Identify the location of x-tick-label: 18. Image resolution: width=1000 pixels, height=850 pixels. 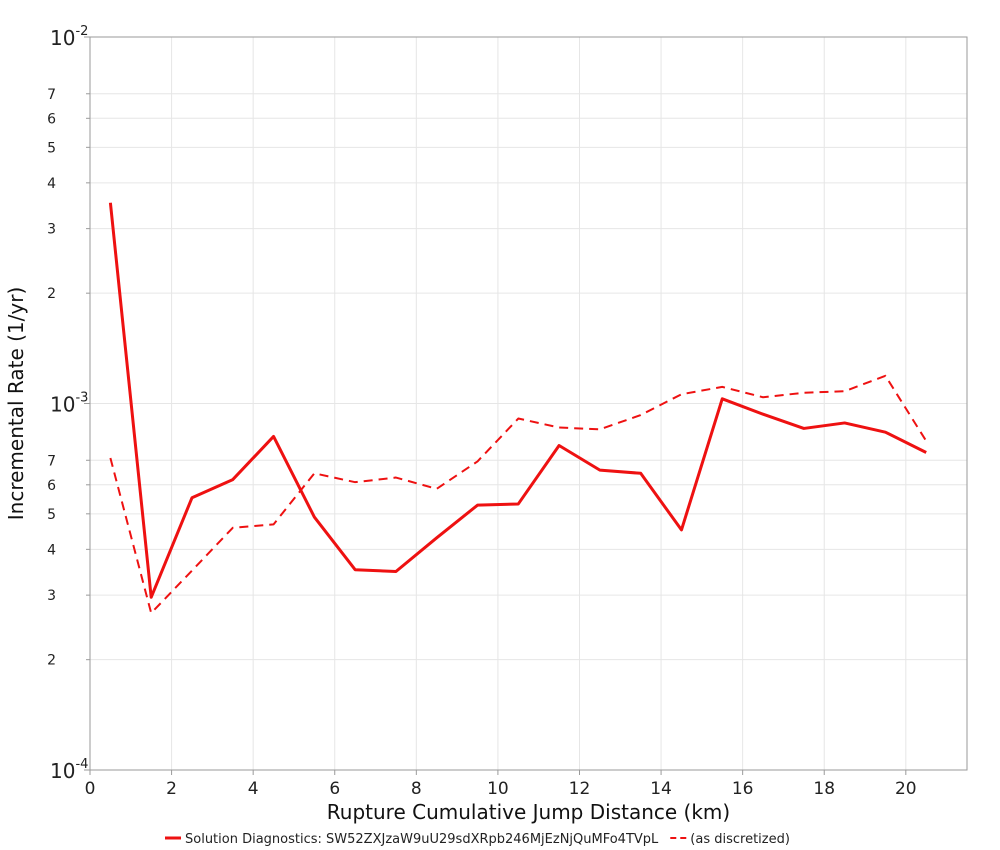
(824, 789).